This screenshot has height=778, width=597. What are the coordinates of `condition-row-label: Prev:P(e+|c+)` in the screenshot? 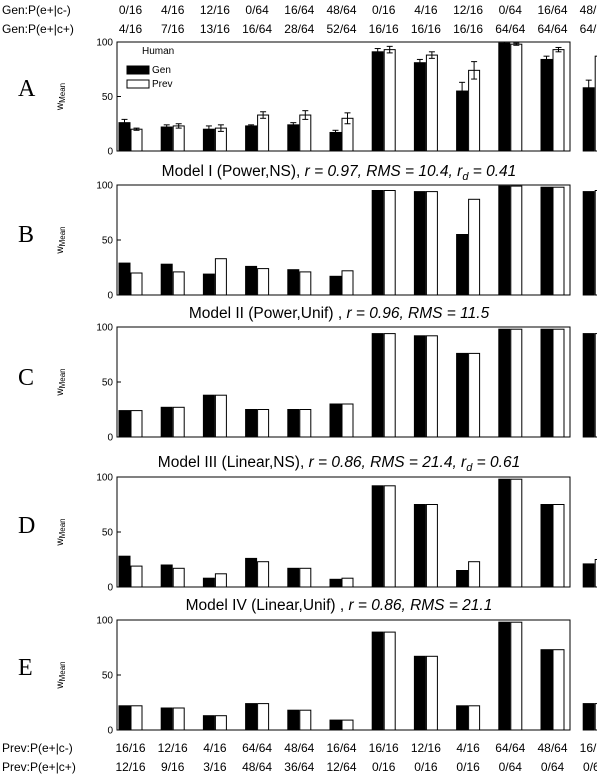 It's located at (39, 767).